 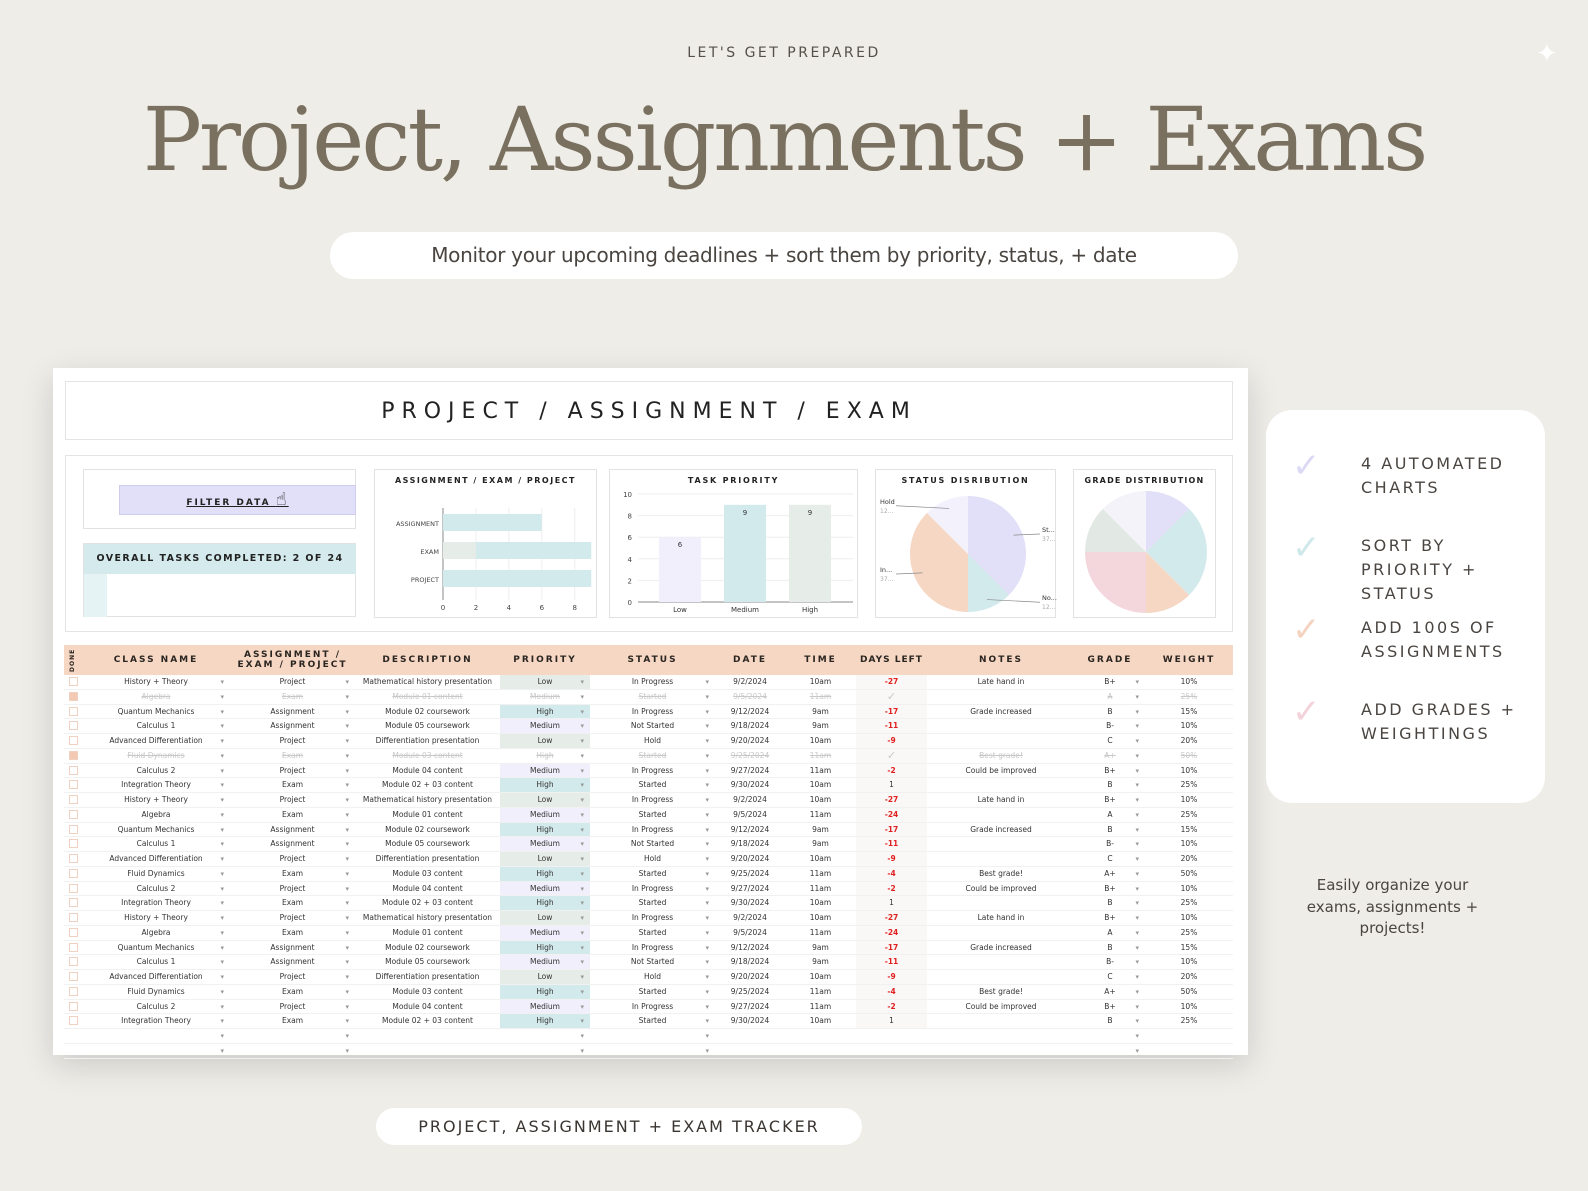 What do you see at coordinates (156, 800) in the screenshot?
I see `cls-cell: History + Theory` at bounding box center [156, 800].